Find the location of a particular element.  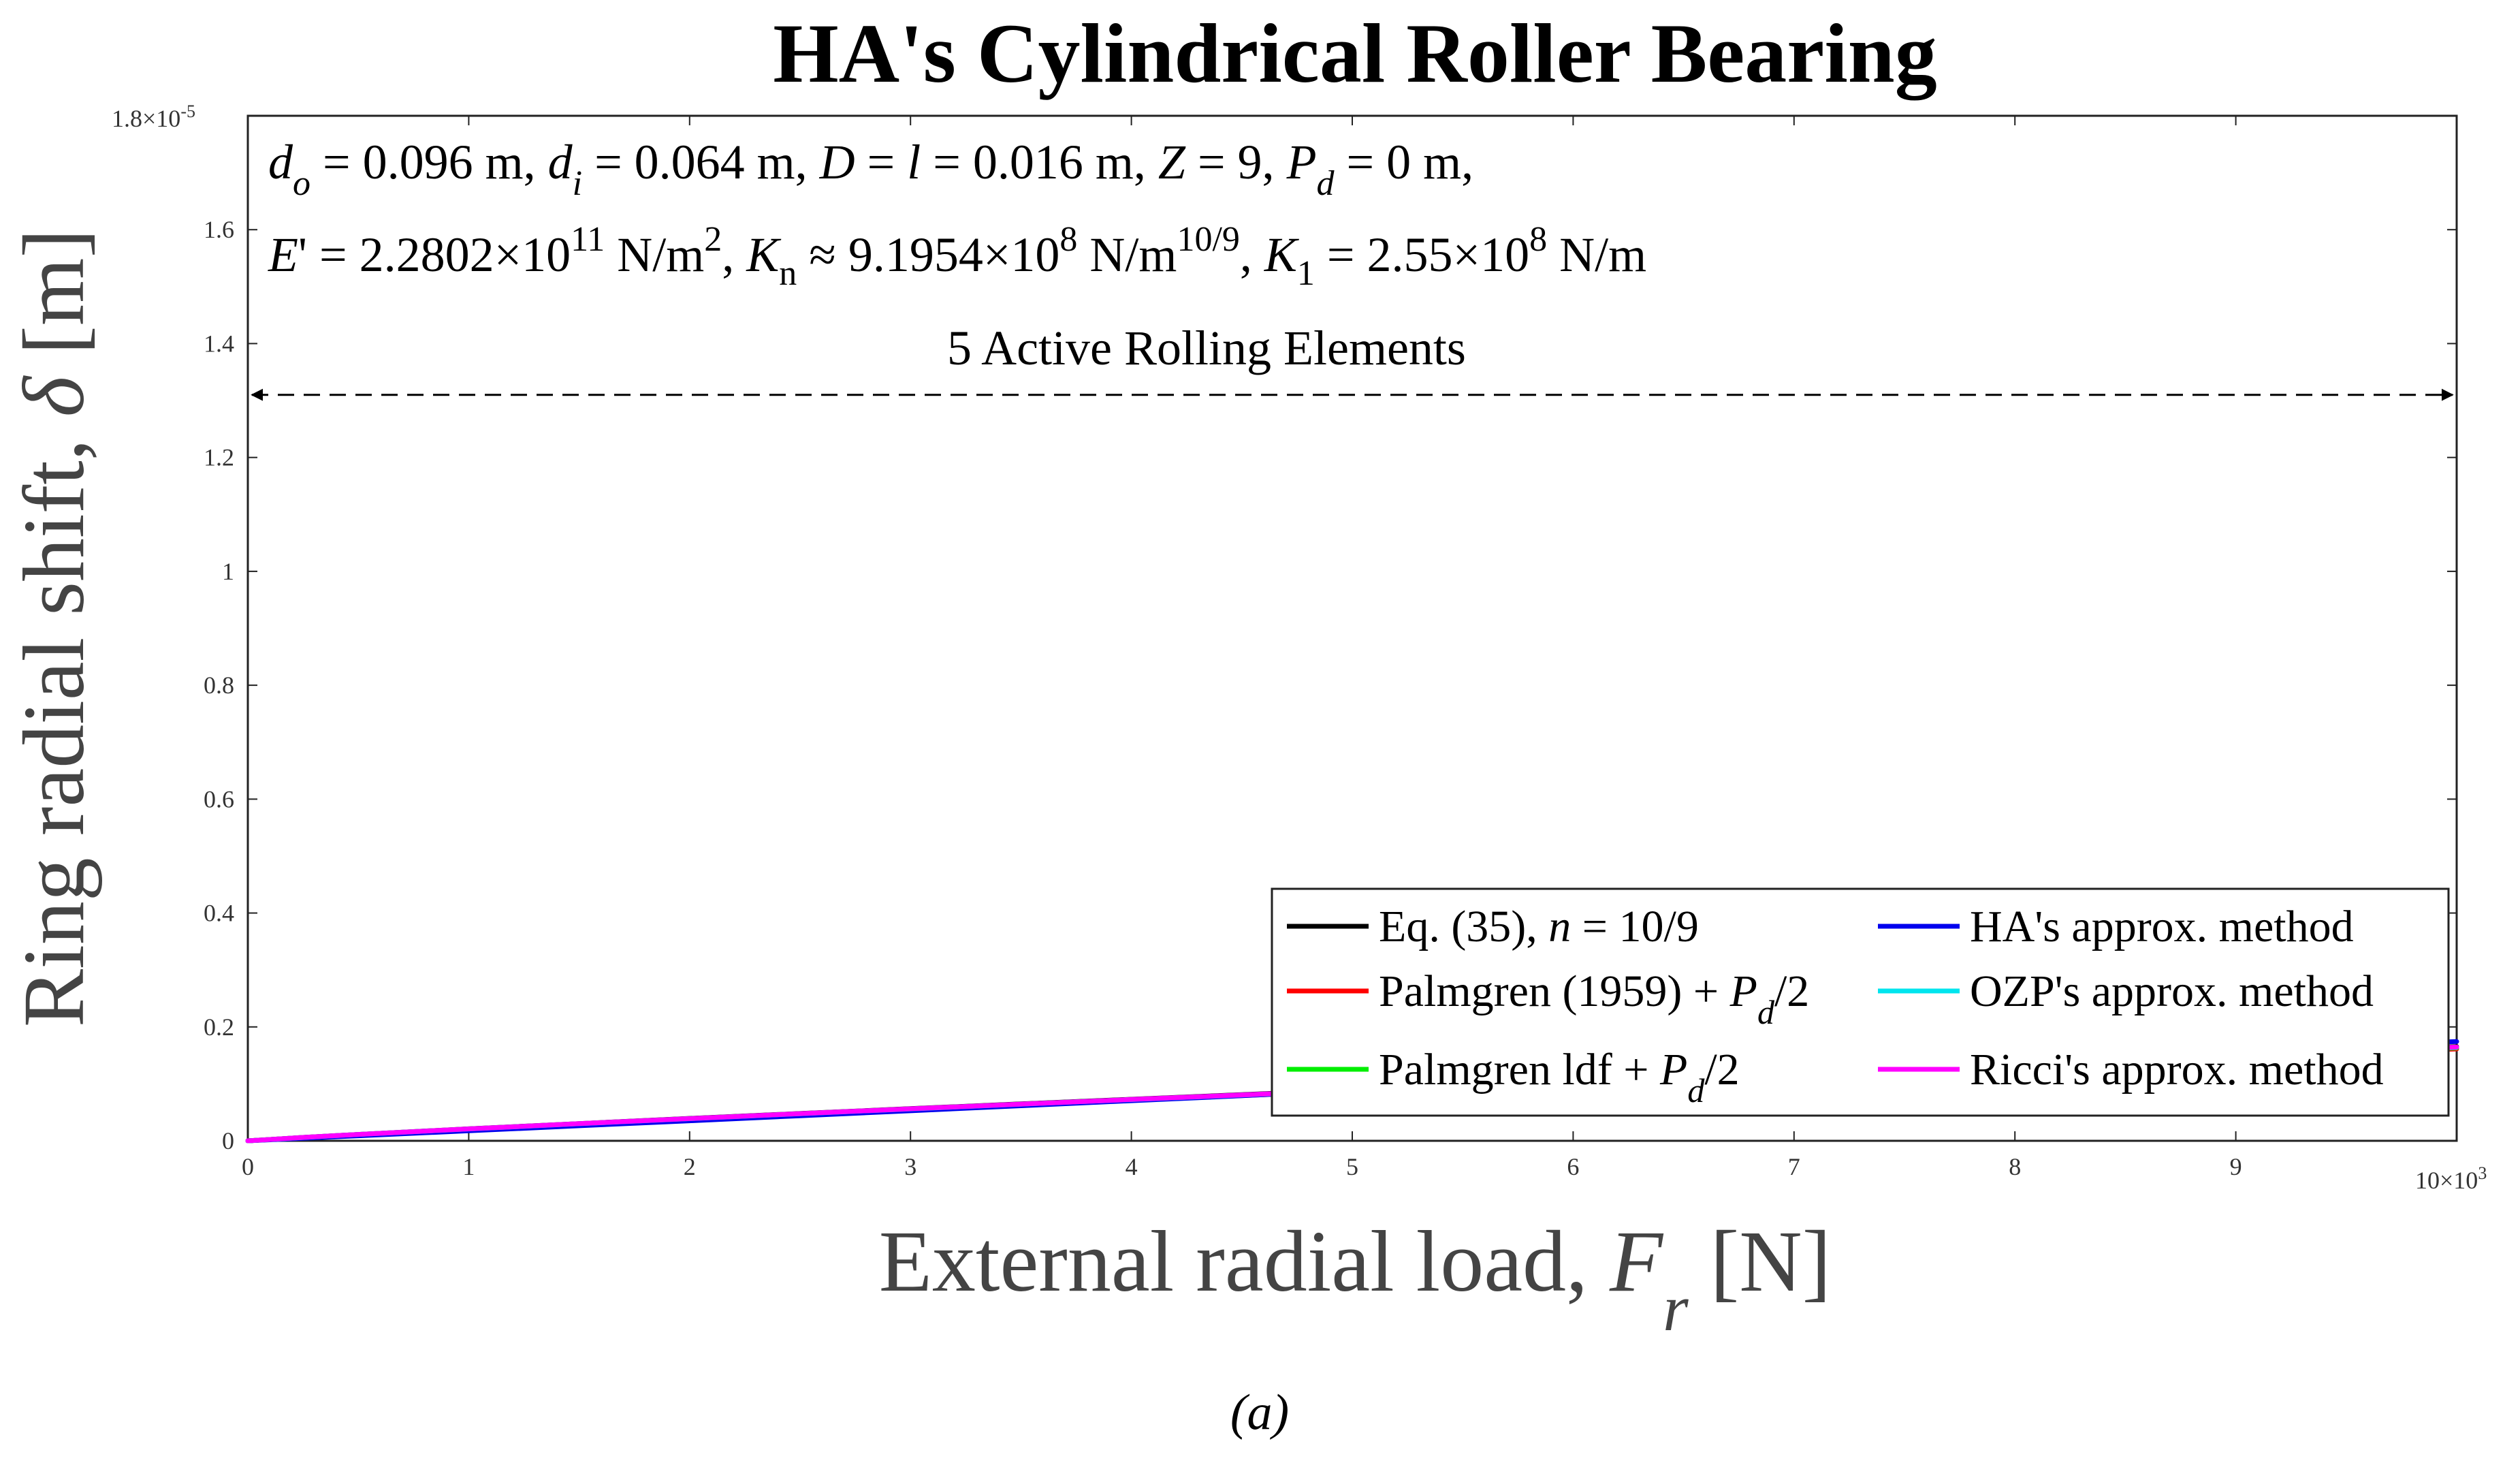

chart-title: HA's Cylindrical Roller Bearing is located at coordinates (1355, 54).